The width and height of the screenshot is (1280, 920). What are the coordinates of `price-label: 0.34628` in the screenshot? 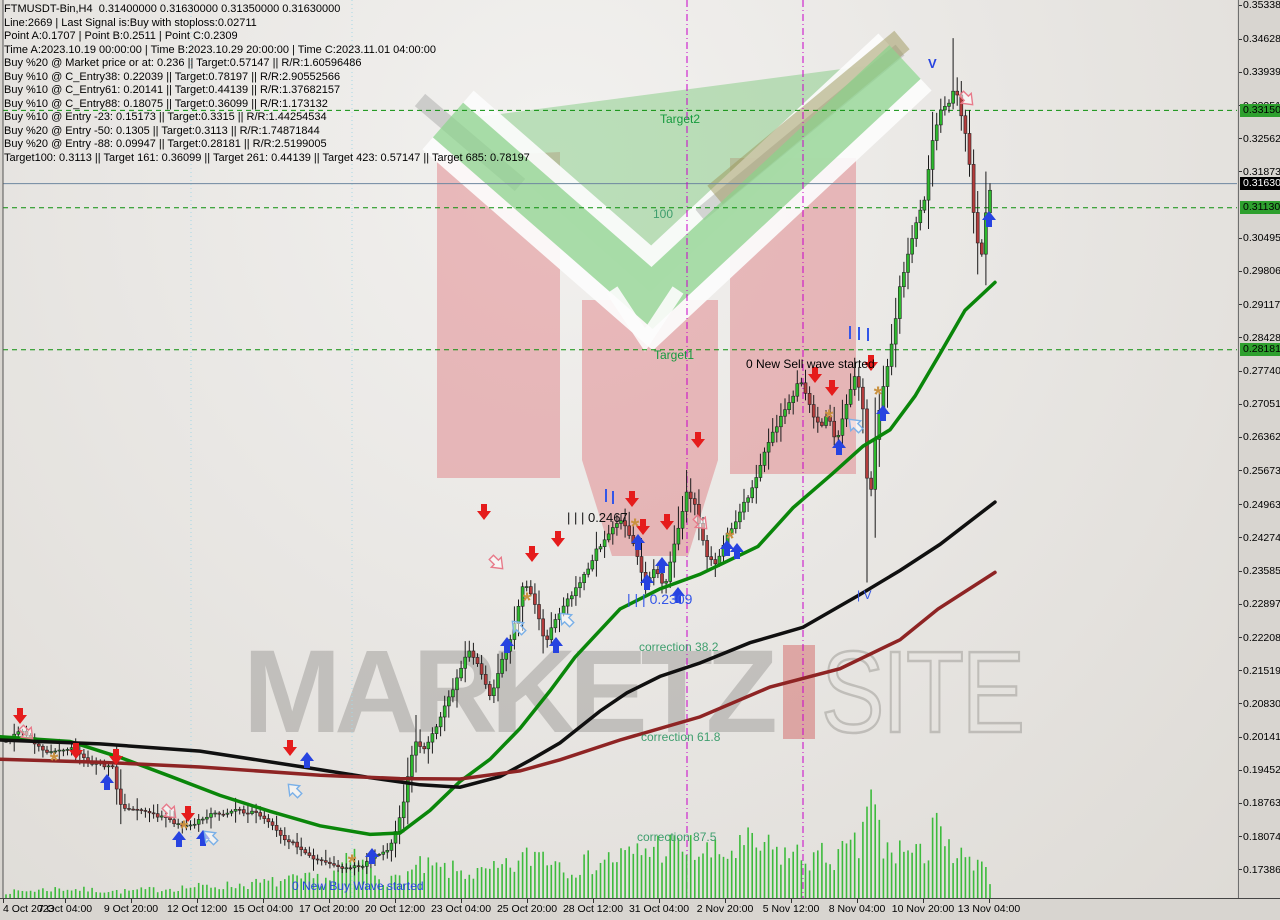 It's located at (1261, 39).